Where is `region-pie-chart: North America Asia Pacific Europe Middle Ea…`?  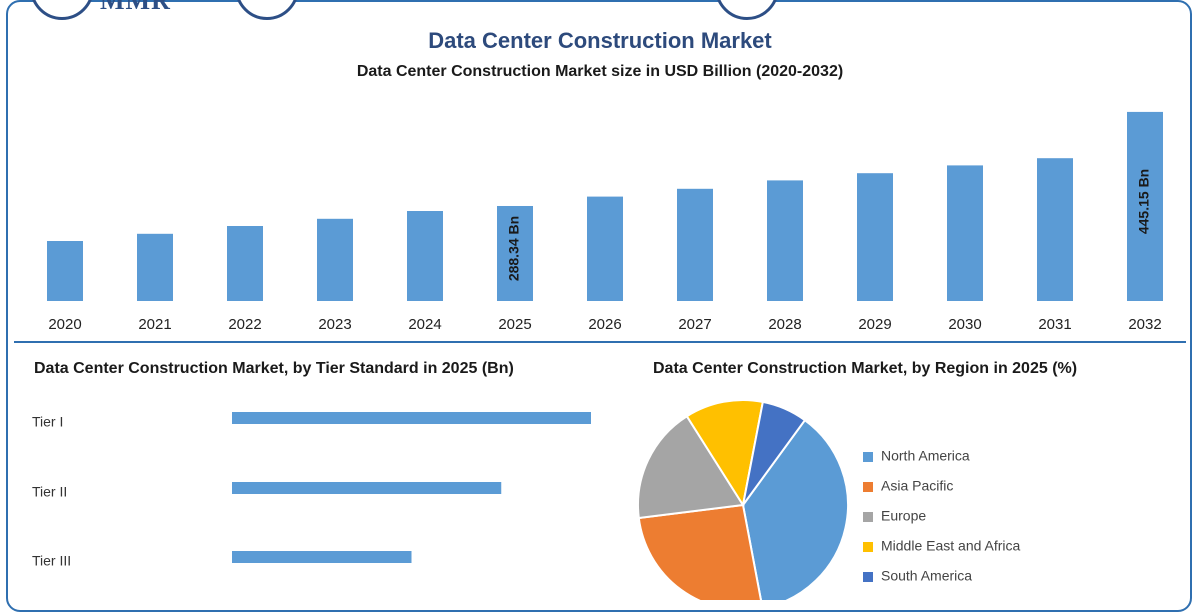
region-pie-chart: North America Asia Pacific Europe Middle Ea… is located at coordinates (829, 499).